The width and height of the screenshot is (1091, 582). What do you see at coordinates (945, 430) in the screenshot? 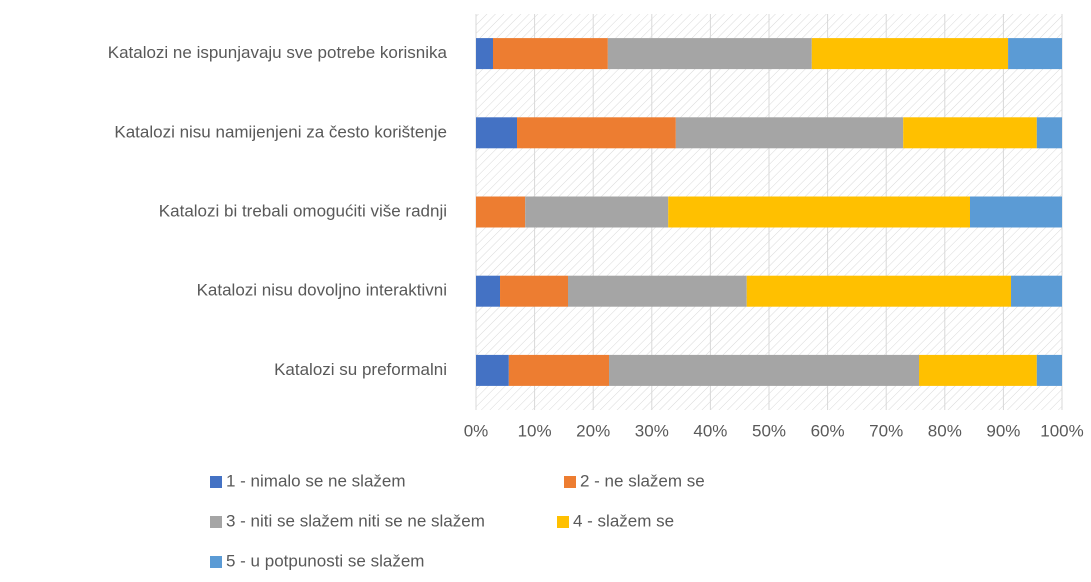
I see `x-tick-label: 80%` at bounding box center [945, 430].